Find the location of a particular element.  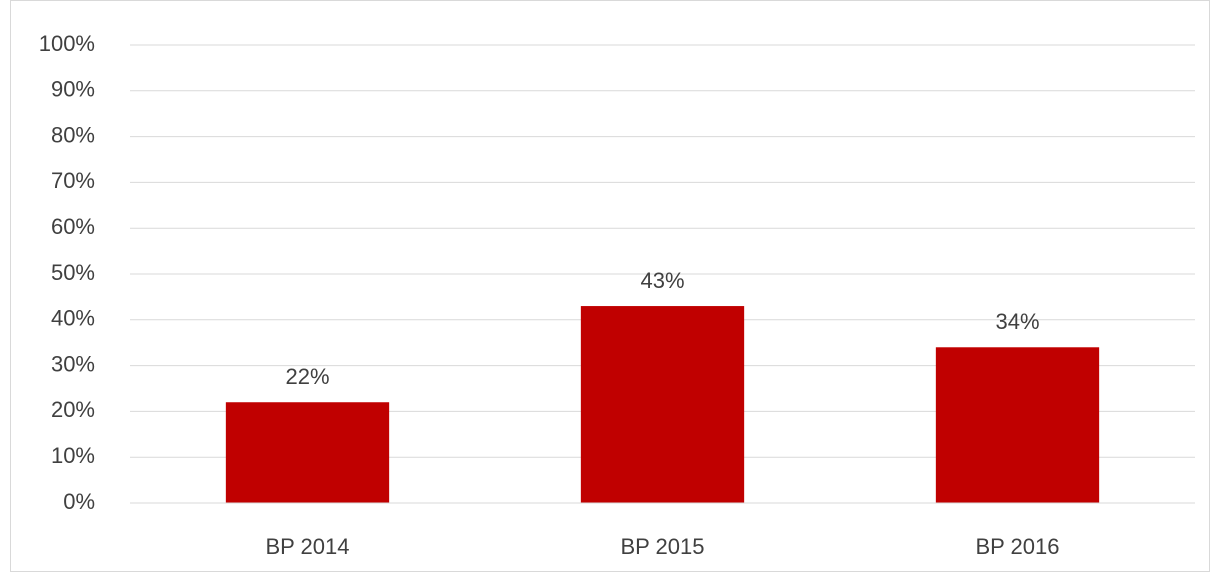

y-tick-label: 20% is located at coordinates (73, 409).